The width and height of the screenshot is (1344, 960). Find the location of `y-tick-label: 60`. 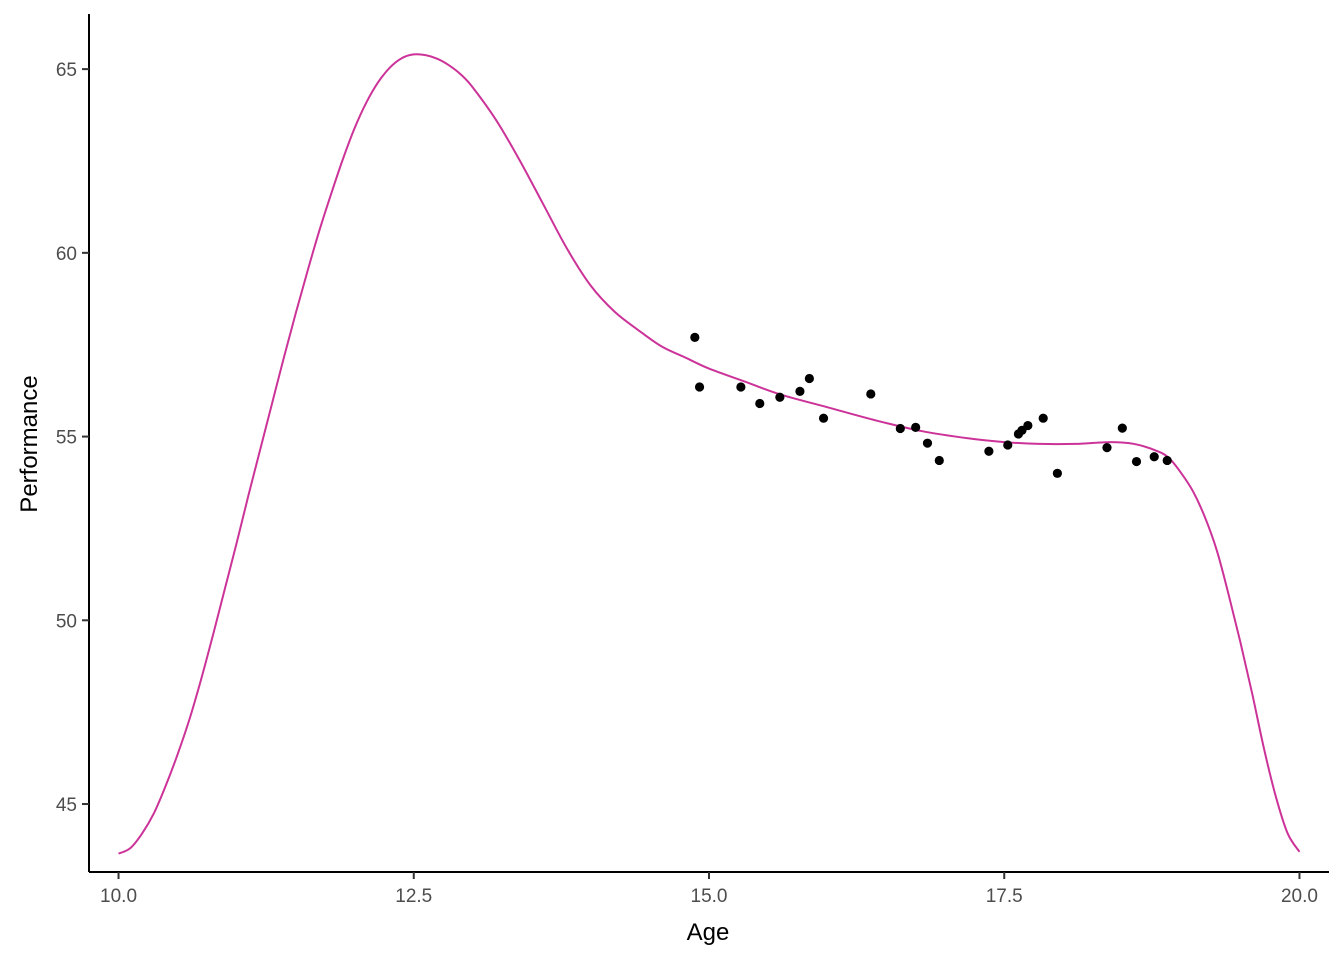

y-tick-label: 60 is located at coordinates (66, 254).